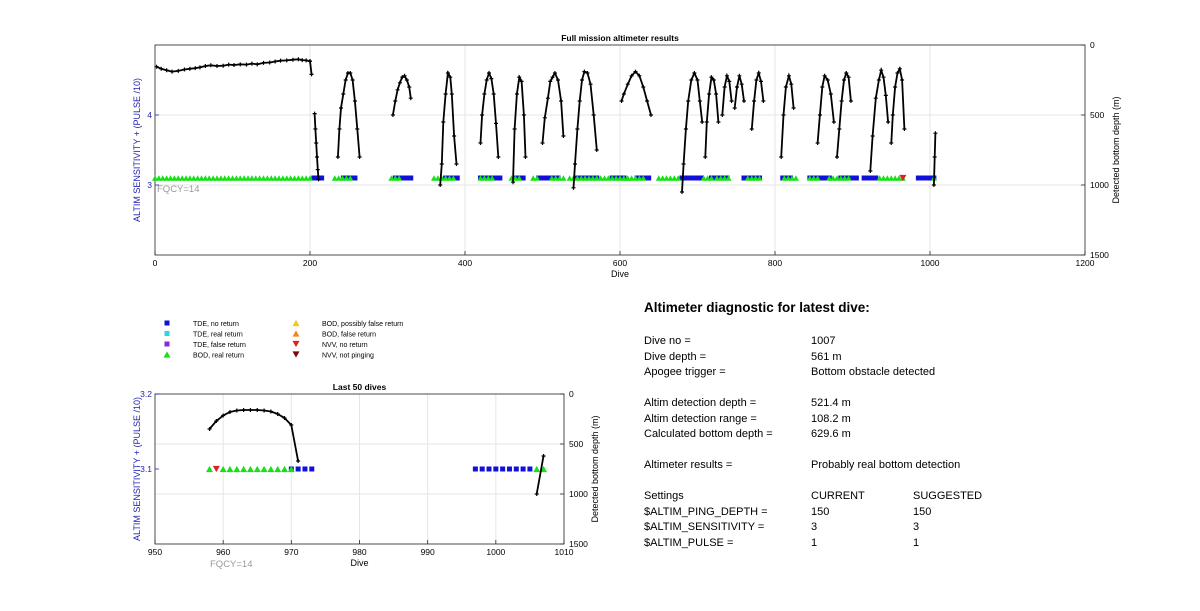 The image size is (1200, 611). What do you see at coordinates (775, 263) in the screenshot?
I see `x-tick-label: 800` at bounding box center [775, 263].